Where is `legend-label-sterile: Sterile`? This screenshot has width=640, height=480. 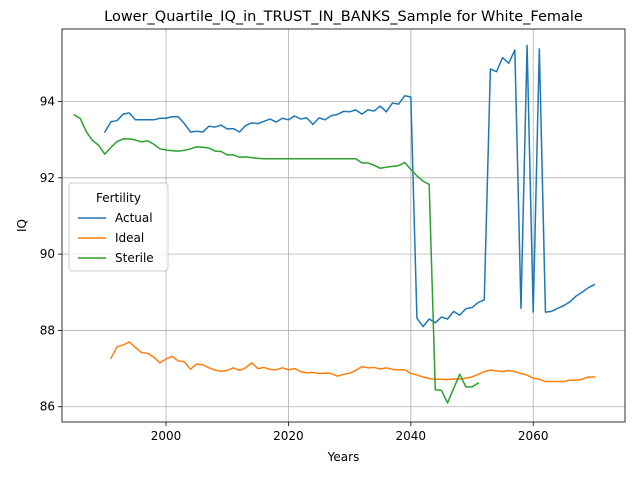
legend-label-sterile: Sterile is located at coordinates (134, 258).